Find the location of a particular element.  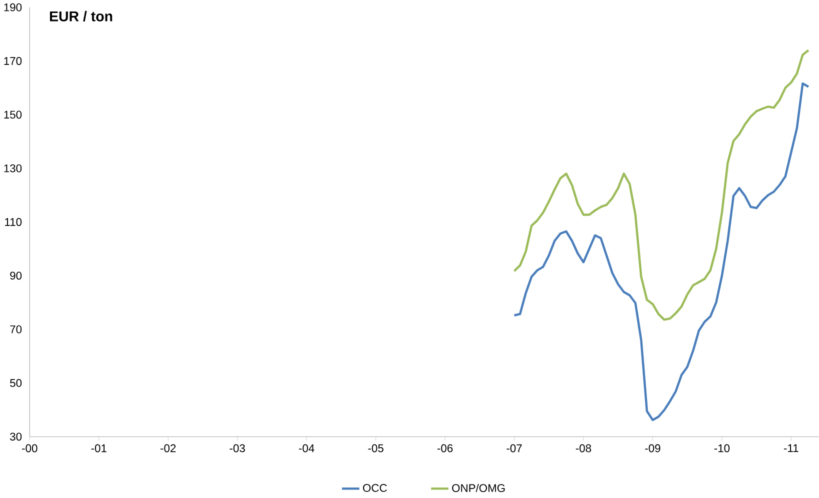

x-tick-label: -08 is located at coordinates (584, 448).